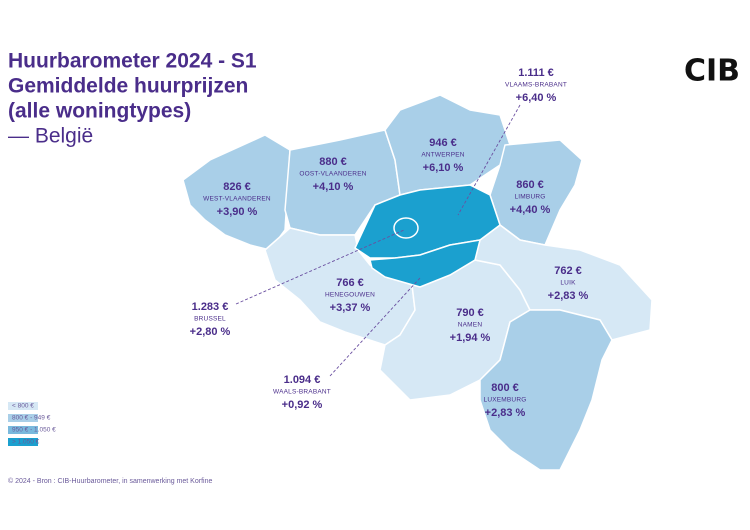 The width and height of the screenshot is (750, 530). I want to click on province-brussel, so click(406, 228).